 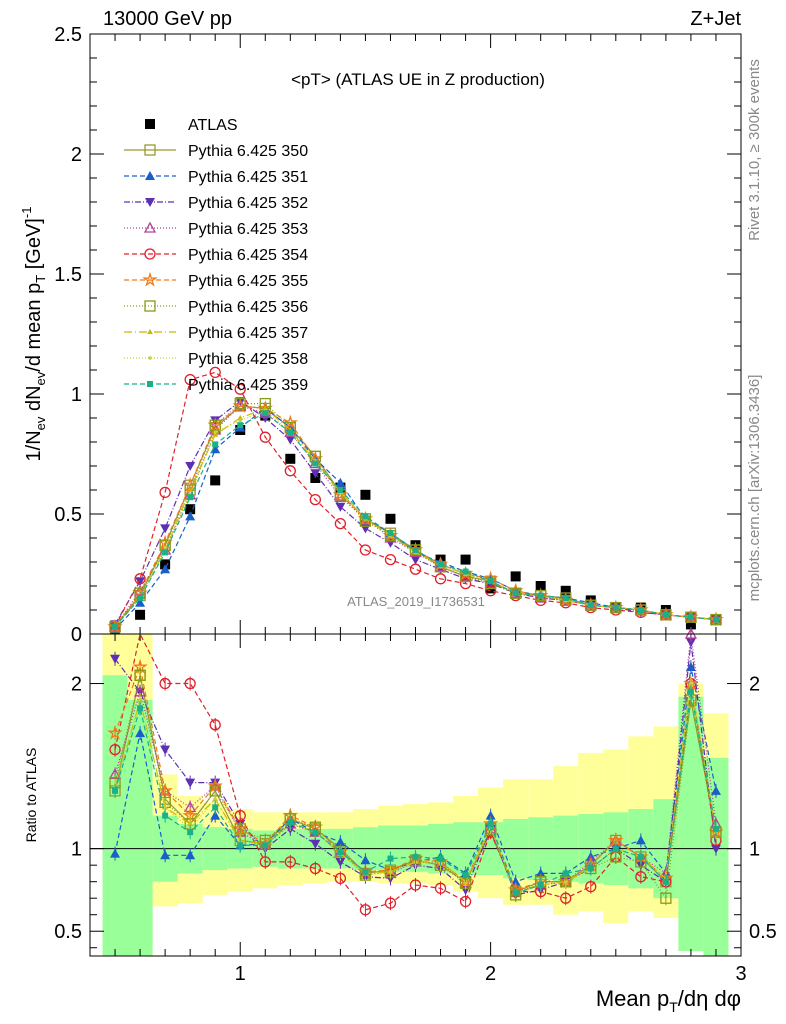 I want to click on xtick-label: 2, so click(x=490, y=974).